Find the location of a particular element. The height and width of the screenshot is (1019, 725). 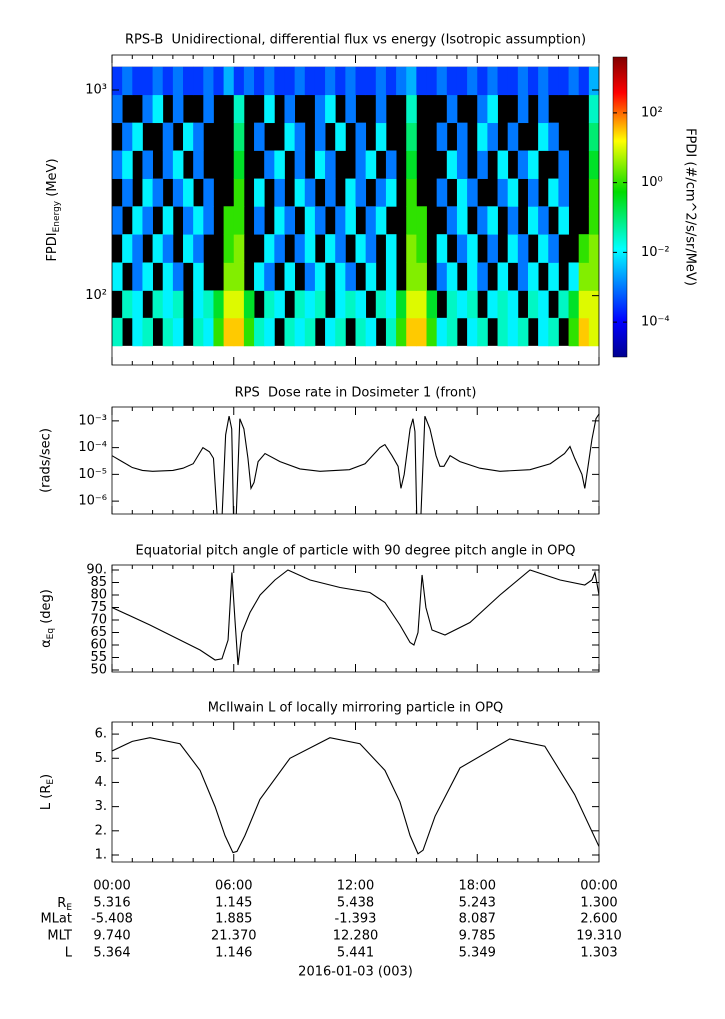

ephemeris-label: RE is located at coordinates (64, 904).